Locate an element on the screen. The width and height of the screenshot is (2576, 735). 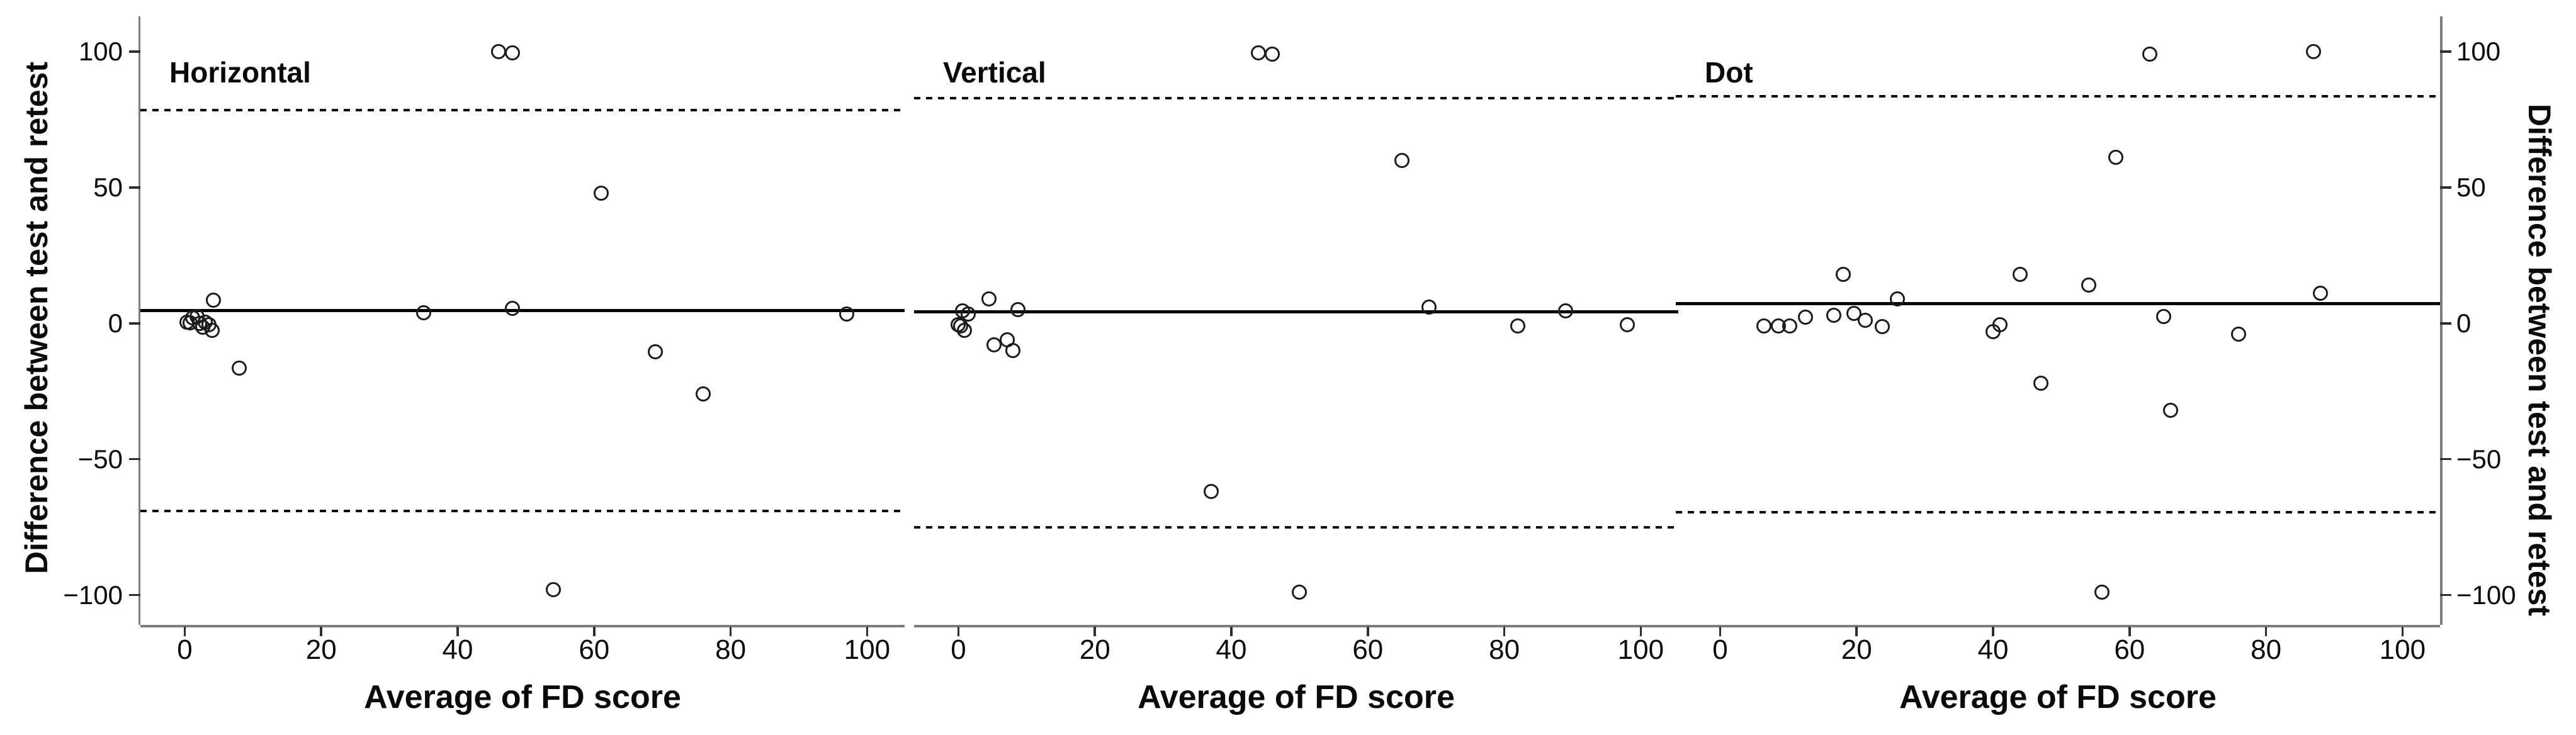
y-tick-label-left: −100 is located at coordinates (93, 595).